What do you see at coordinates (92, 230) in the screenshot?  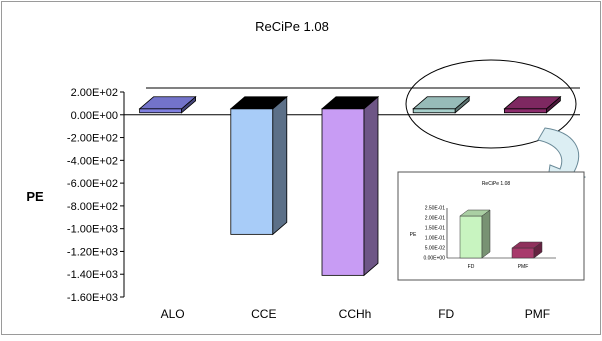 I see `y-tick-label: -1.00E+03` at bounding box center [92, 230].